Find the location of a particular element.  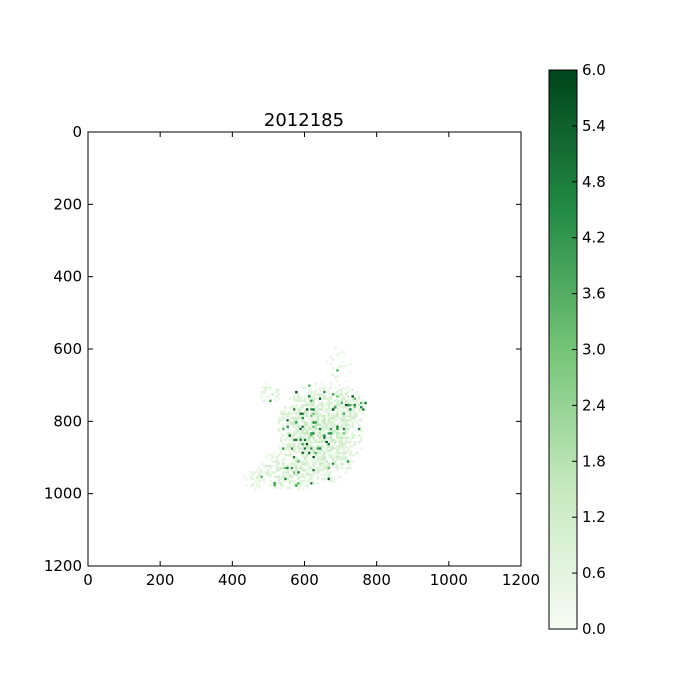

colorbar-tick-label: 3.0 is located at coordinates (594, 350).